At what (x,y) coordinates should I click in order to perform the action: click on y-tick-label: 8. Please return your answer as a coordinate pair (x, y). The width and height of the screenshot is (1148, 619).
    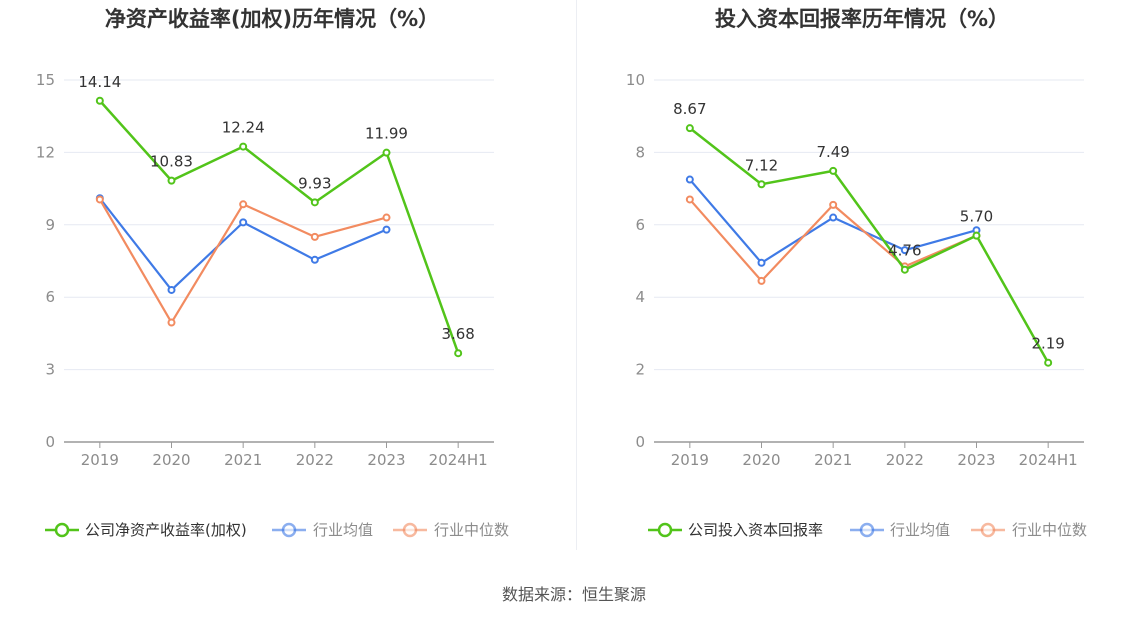
    Looking at the image, I should click on (640, 152).